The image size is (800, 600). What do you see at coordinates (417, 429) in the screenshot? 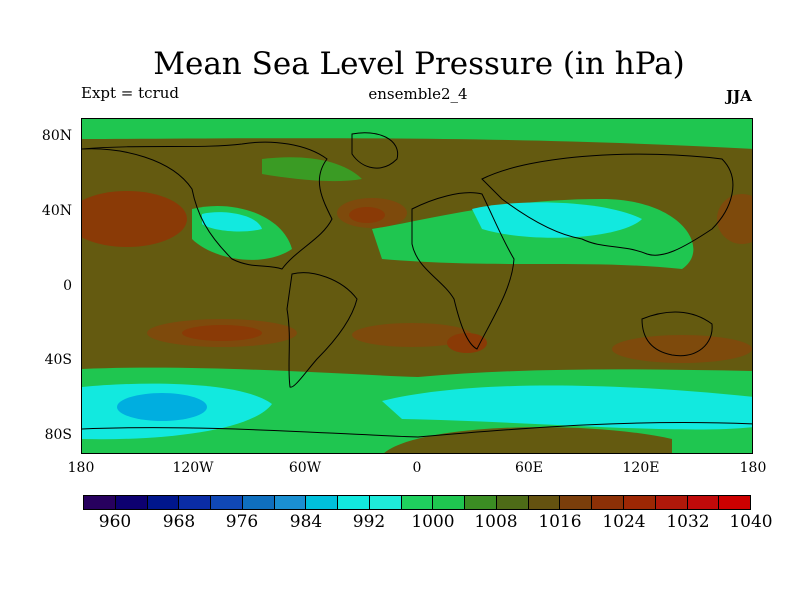
I see `antarctica-coast` at bounding box center [417, 429].